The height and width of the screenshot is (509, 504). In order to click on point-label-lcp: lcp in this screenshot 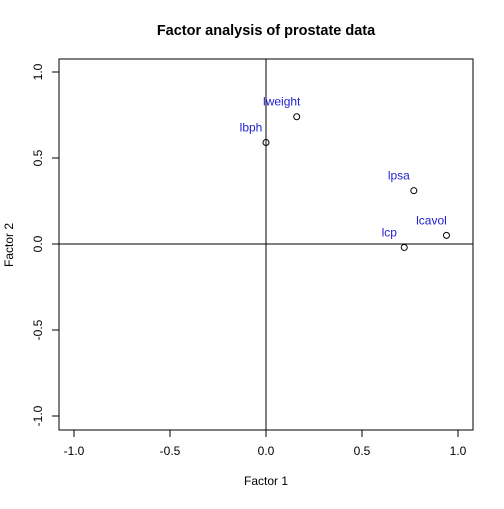, I will do `click(390, 232)`.